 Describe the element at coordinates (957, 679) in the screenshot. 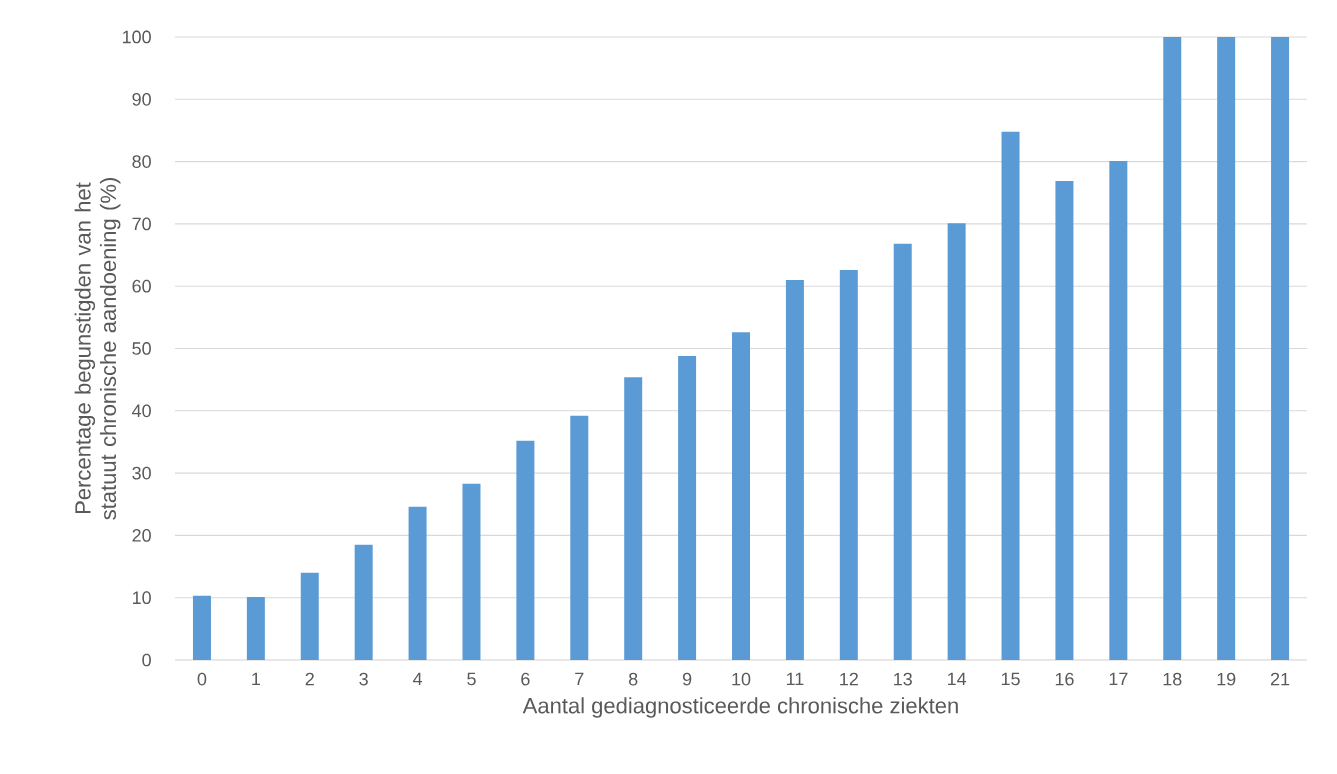

I see `x-tick-label: 14` at that location.